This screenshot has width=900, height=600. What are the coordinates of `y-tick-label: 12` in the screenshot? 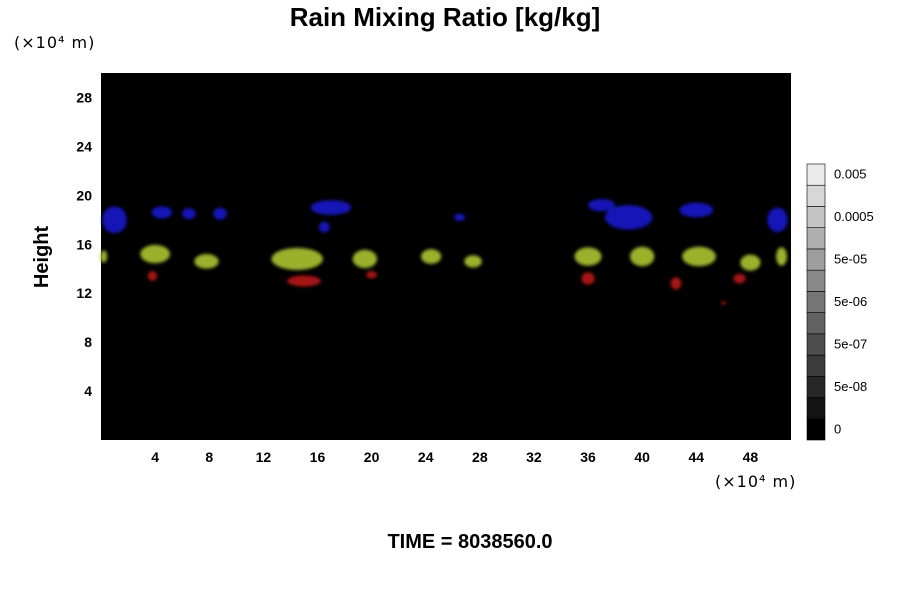 It's located at (84, 293).